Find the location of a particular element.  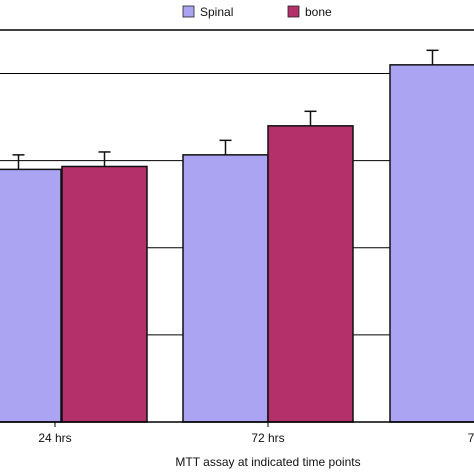

error-bar-bone-72-hrs is located at coordinates (310, 118).